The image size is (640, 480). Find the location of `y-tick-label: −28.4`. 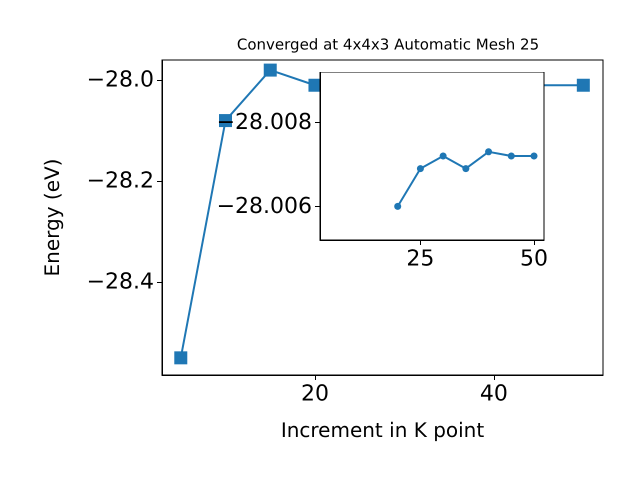

y-tick-label: −28.4 is located at coordinates (120, 282).